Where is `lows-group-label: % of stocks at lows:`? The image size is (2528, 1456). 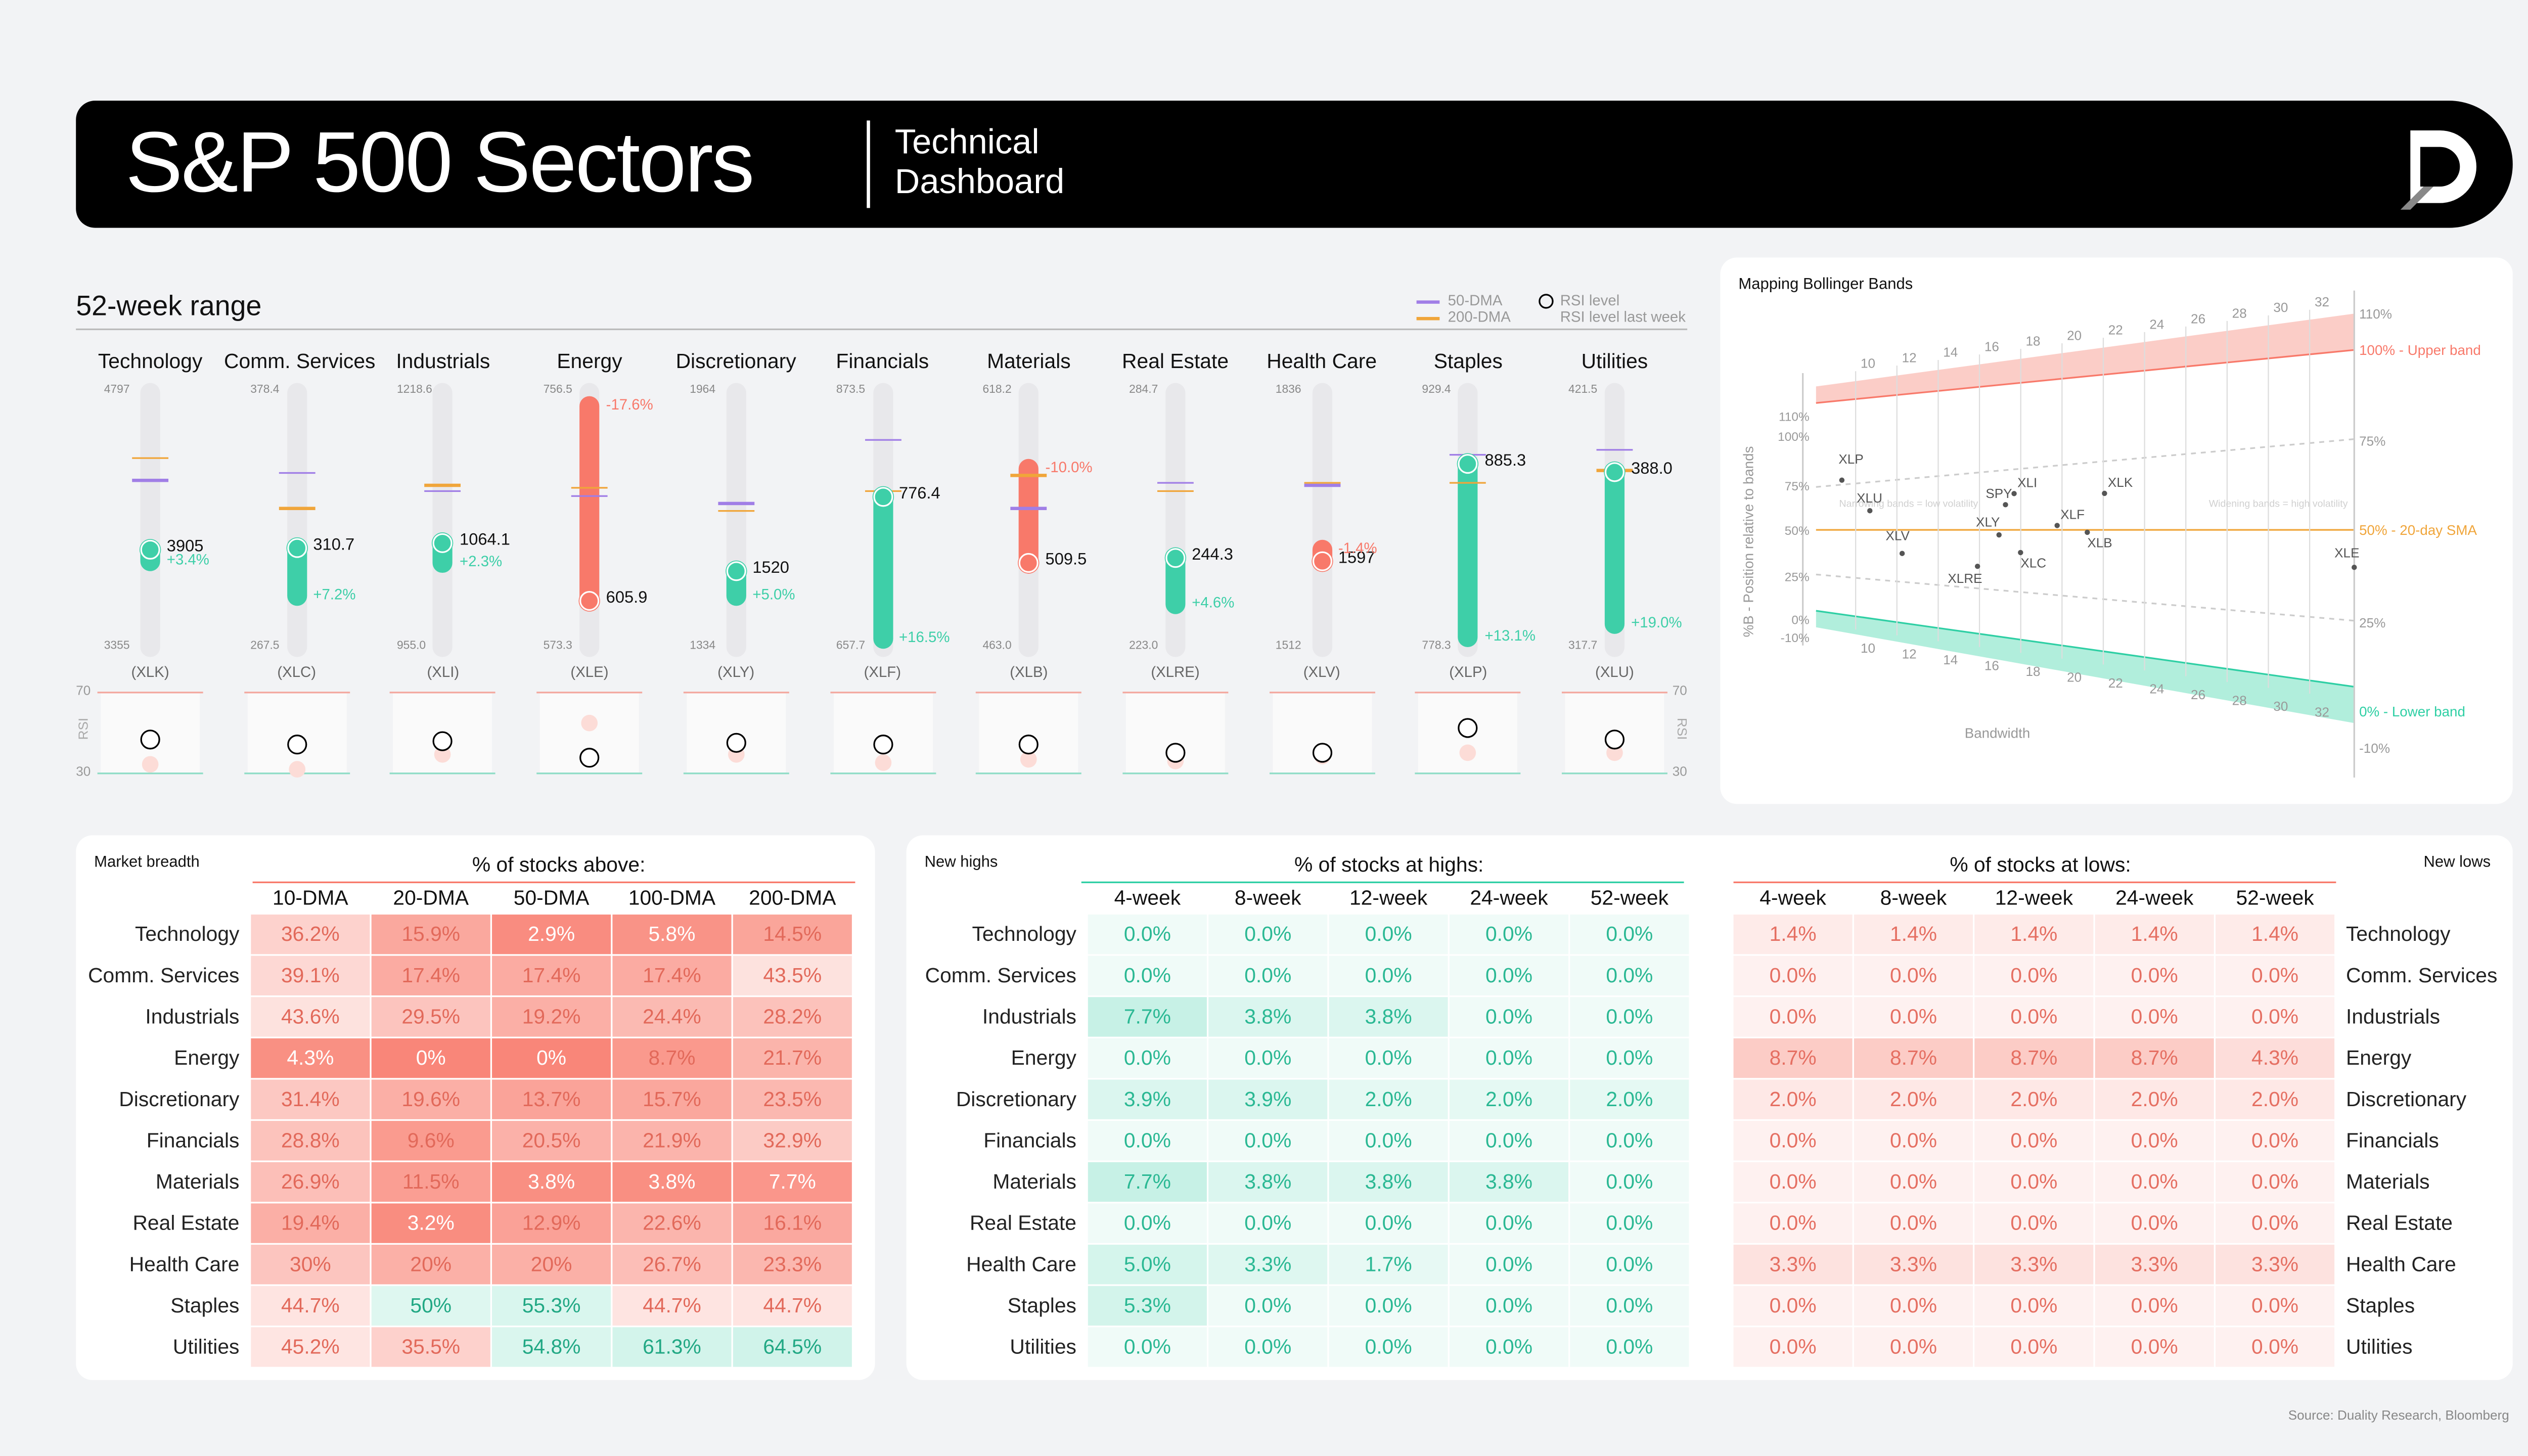 lows-group-label: % of stocks at lows: is located at coordinates (2041, 865).